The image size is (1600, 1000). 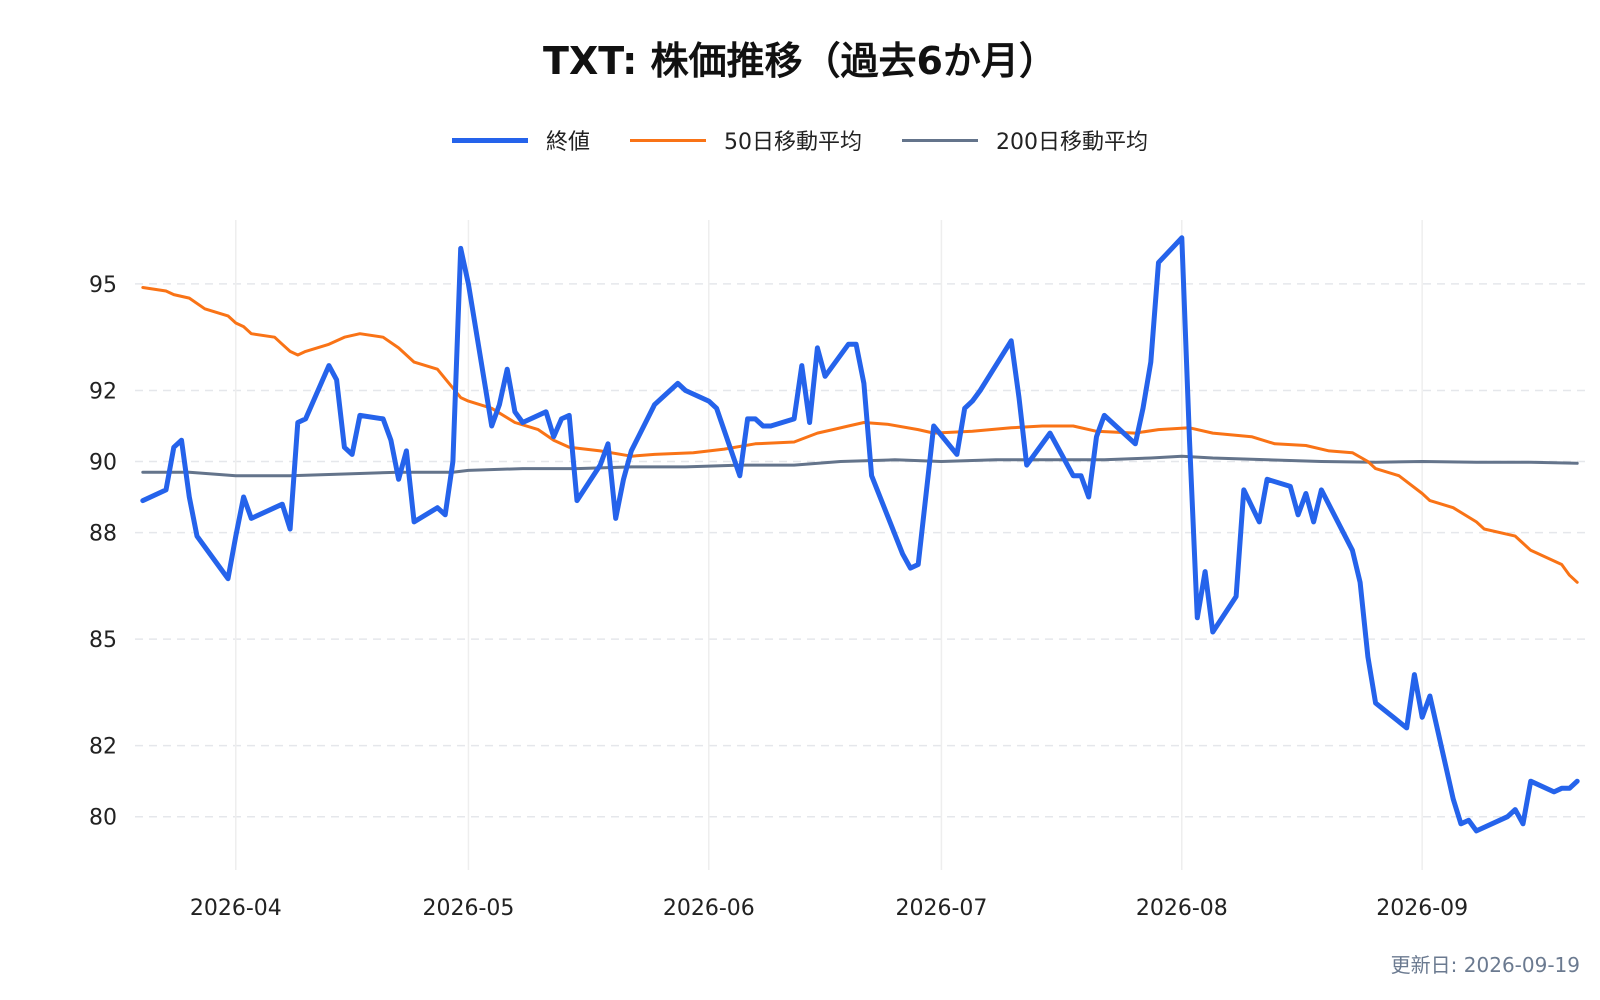 What do you see at coordinates (941, 908) in the screenshot?
I see `x-tick-label: 2026-07` at bounding box center [941, 908].